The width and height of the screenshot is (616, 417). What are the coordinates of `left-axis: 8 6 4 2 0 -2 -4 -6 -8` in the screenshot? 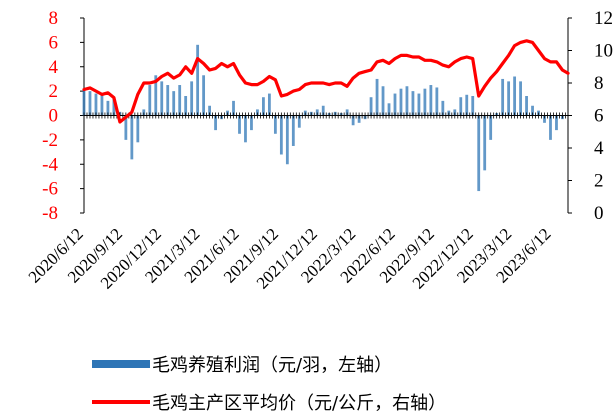 It's located at (63, 116).